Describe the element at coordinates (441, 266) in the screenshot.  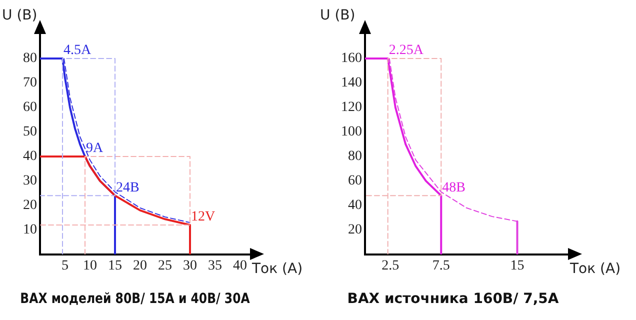
I see `x-tick-label: 7.5` at that location.